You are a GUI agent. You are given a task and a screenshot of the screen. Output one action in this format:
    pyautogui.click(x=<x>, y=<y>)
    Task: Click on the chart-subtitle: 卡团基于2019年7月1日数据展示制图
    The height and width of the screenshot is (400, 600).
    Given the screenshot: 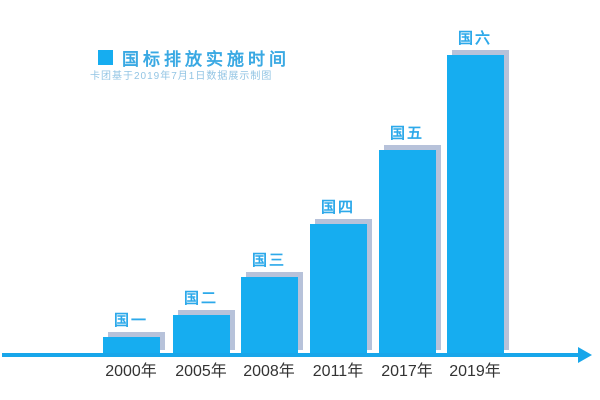 What is the action you would take?
    pyautogui.click(x=181, y=76)
    